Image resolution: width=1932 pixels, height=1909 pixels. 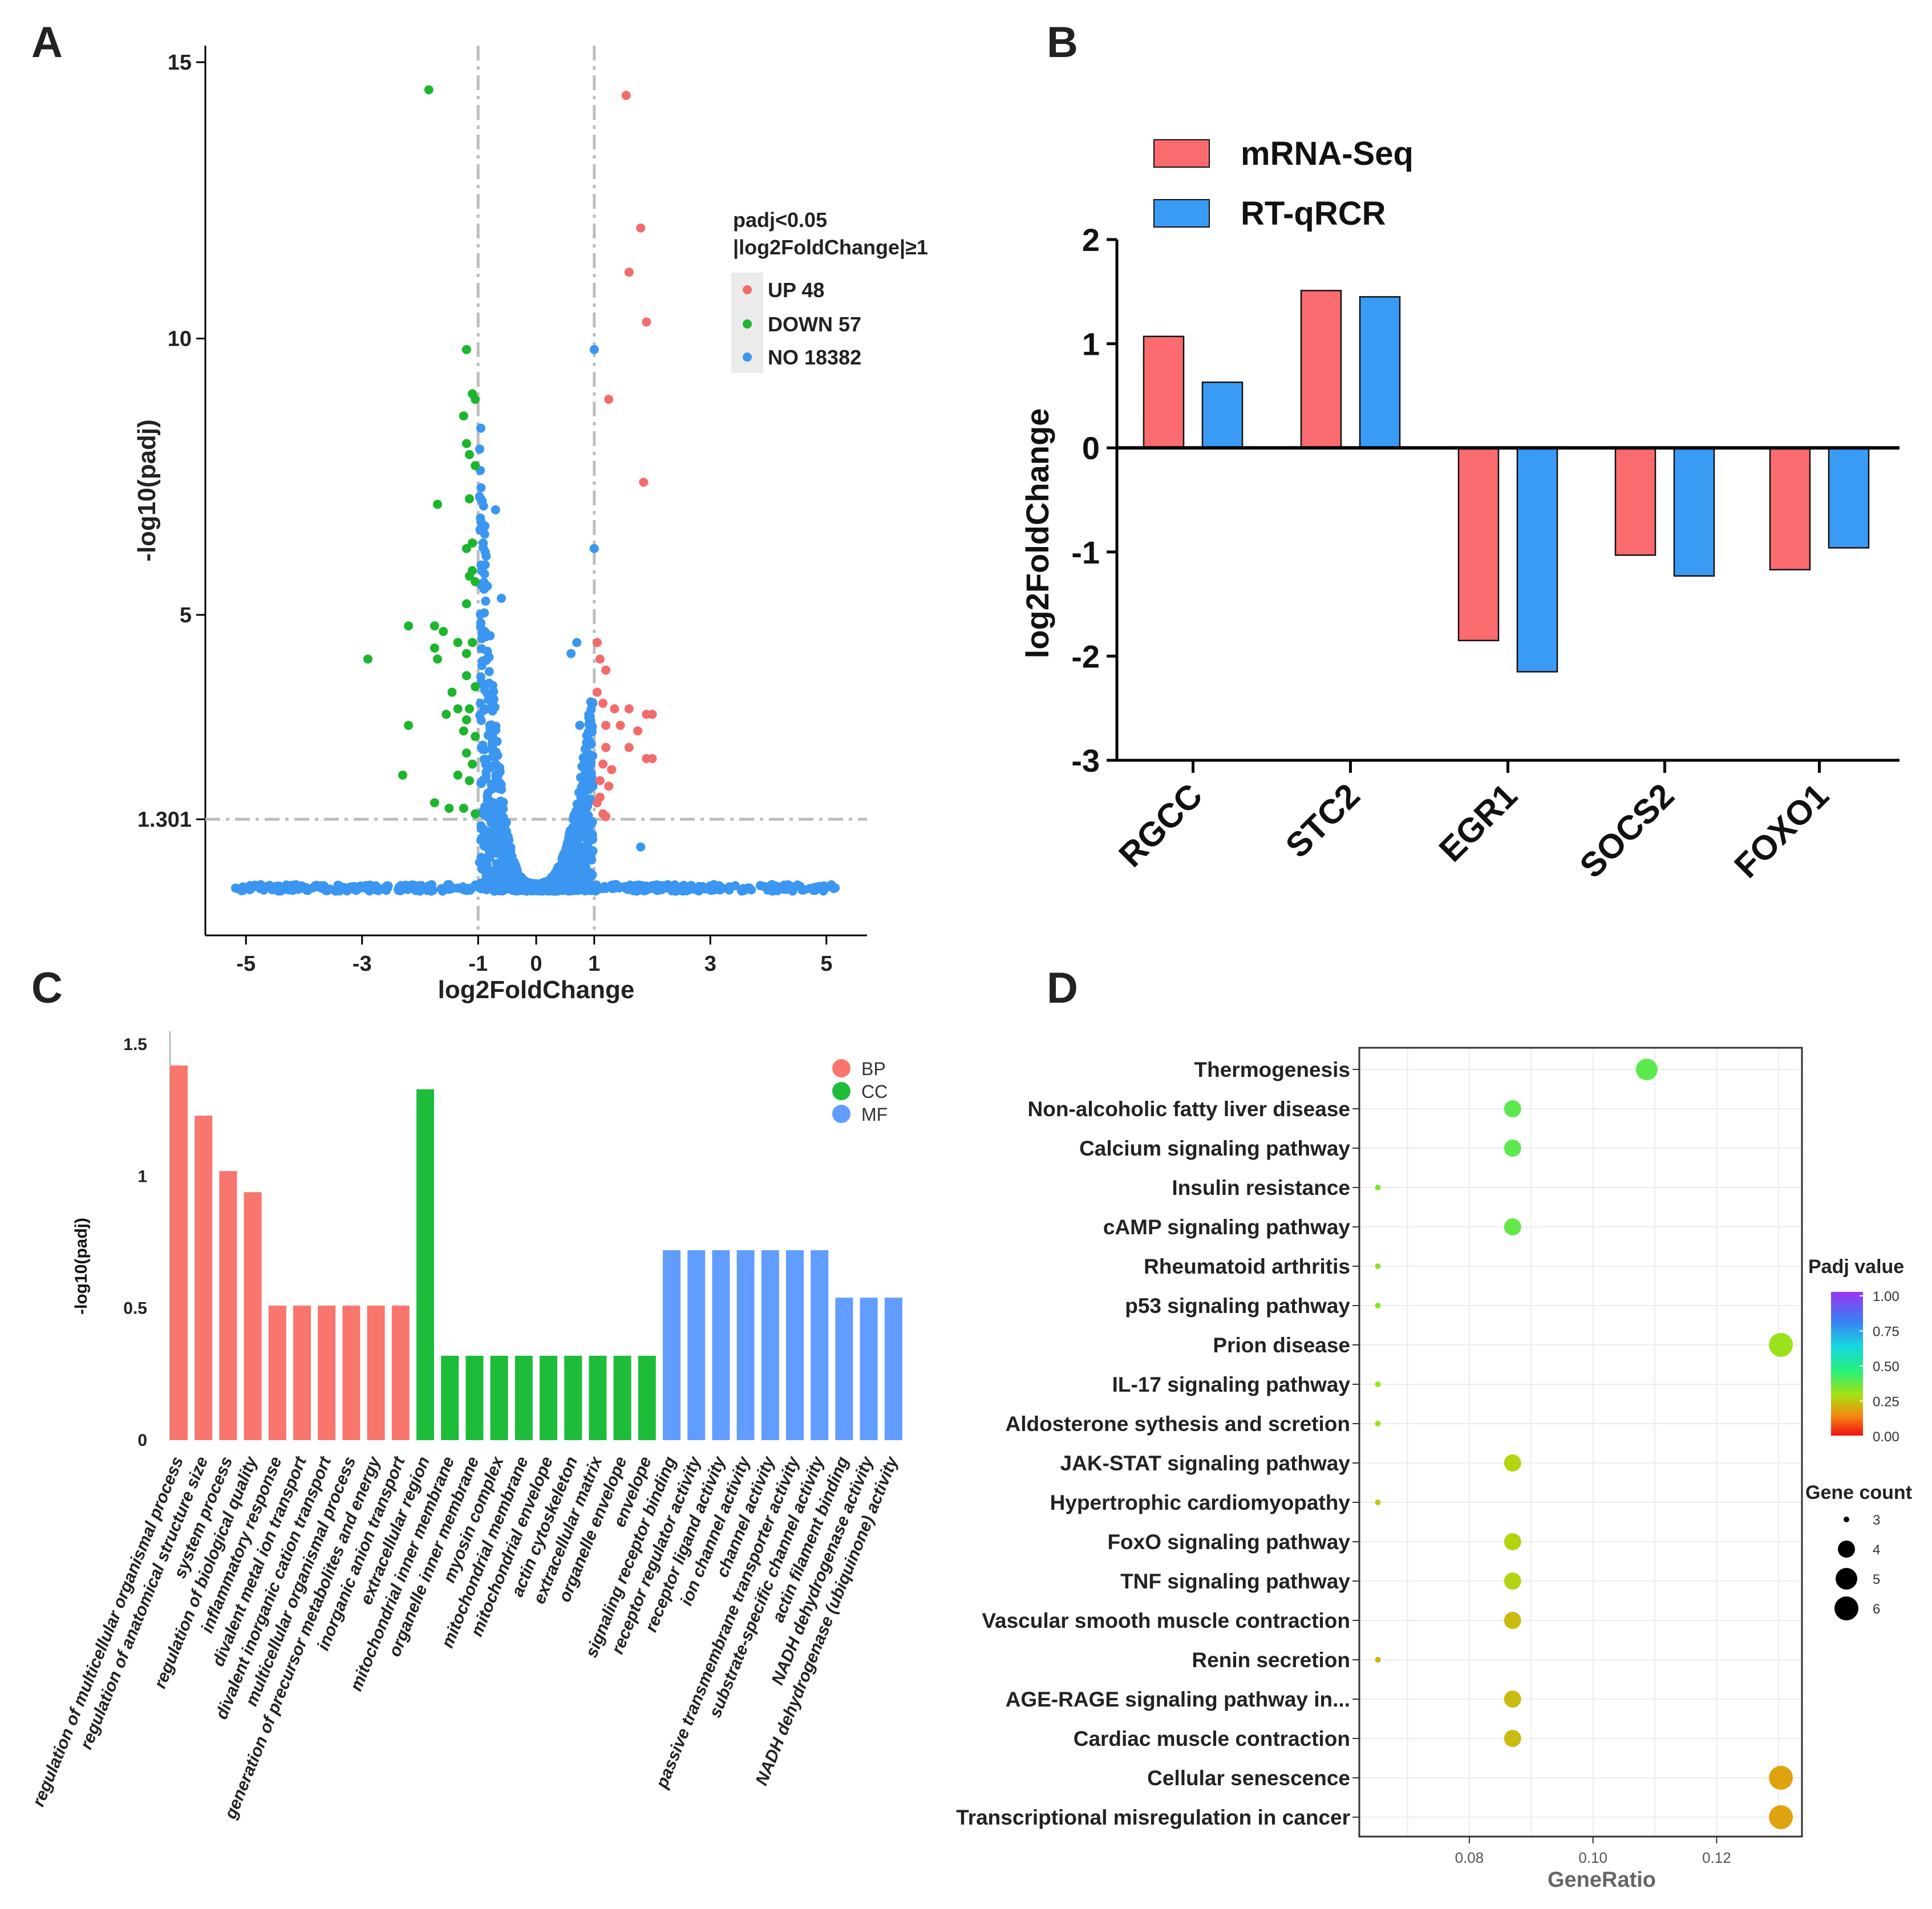 What do you see at coordinates (1849, 498) in the screenshot?
I see `validation-bar-rtq` at bounding box center [1849, 498].